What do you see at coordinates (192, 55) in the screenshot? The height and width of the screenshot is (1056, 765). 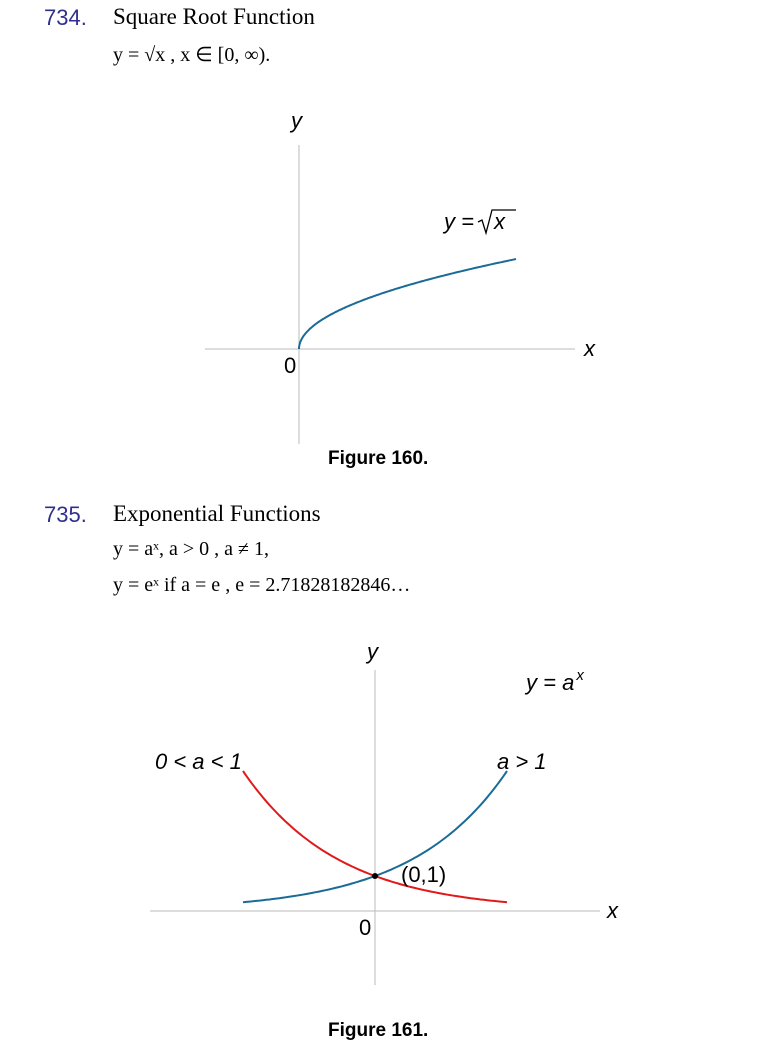 I see `formula-square-root: y = √x , x ∈ [0, ∞).` at bounding box center [192, 55].